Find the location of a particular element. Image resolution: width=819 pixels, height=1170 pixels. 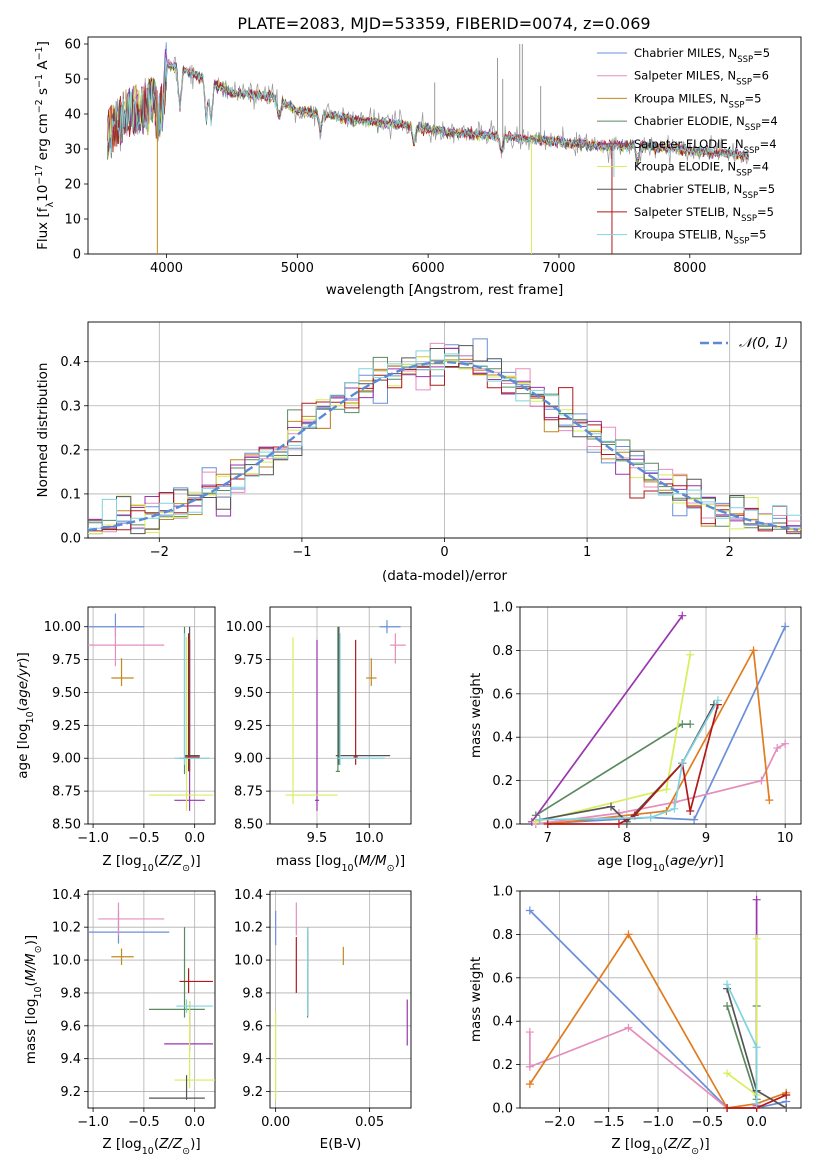

histogram-salpeter-stelib is located at coordinates (444, 448).